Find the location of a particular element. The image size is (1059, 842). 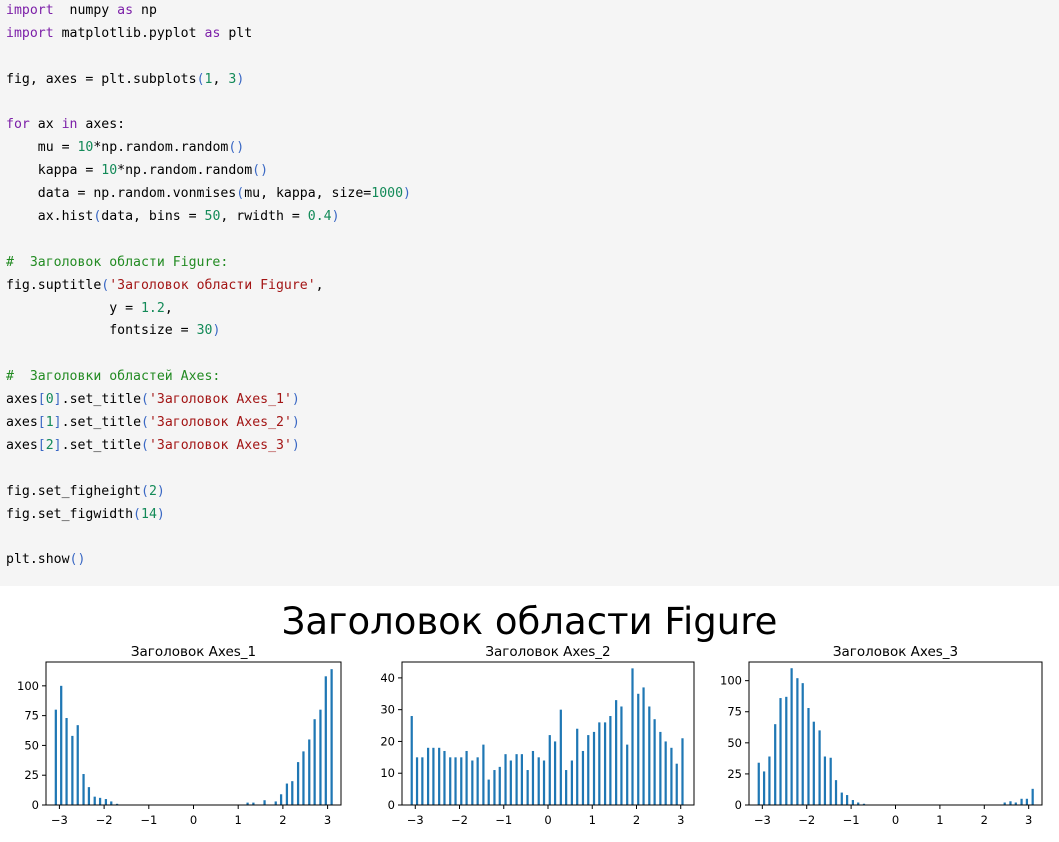

code-token: import is located at coordinates (30, 10).